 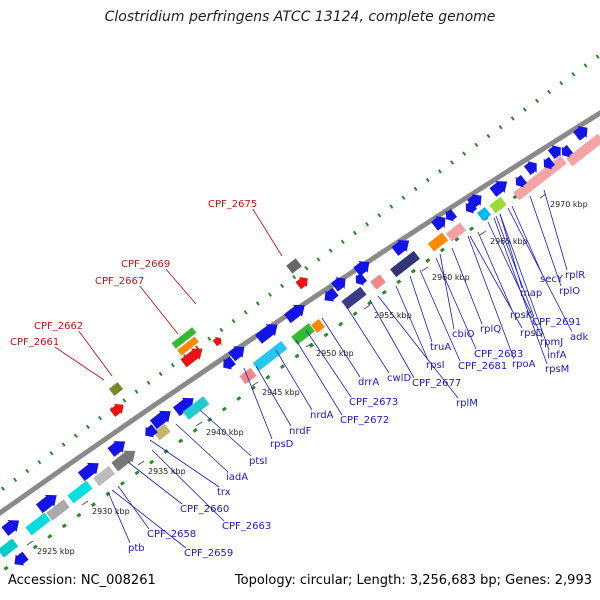 What do you see at coordinates (467, 403) in the screenshot?
I see `gene-label: rplM` at bounding box center [467, 403].